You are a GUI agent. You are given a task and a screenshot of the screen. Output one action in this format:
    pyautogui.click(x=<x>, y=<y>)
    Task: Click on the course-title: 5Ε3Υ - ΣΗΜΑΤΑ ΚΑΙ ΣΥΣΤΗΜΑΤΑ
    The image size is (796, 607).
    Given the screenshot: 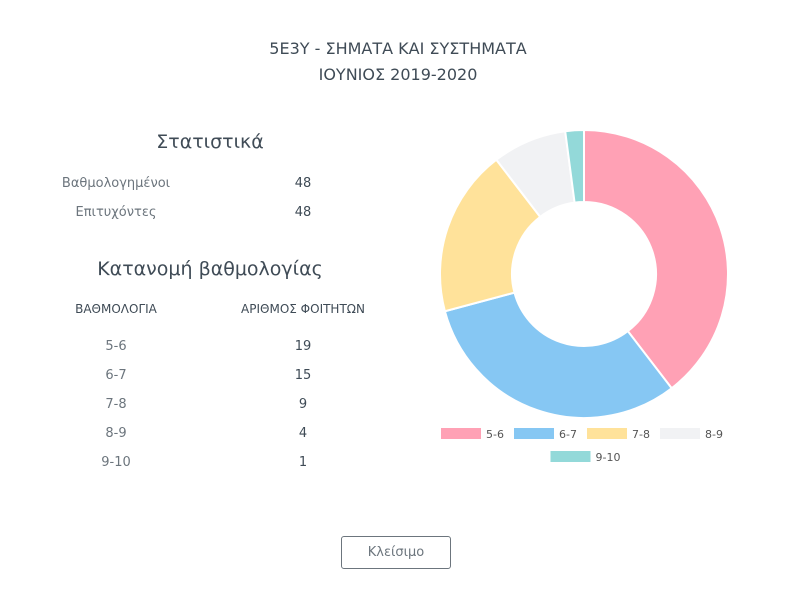 What is the action you would take?
    pyautogui.click(x=398, y=48)
    